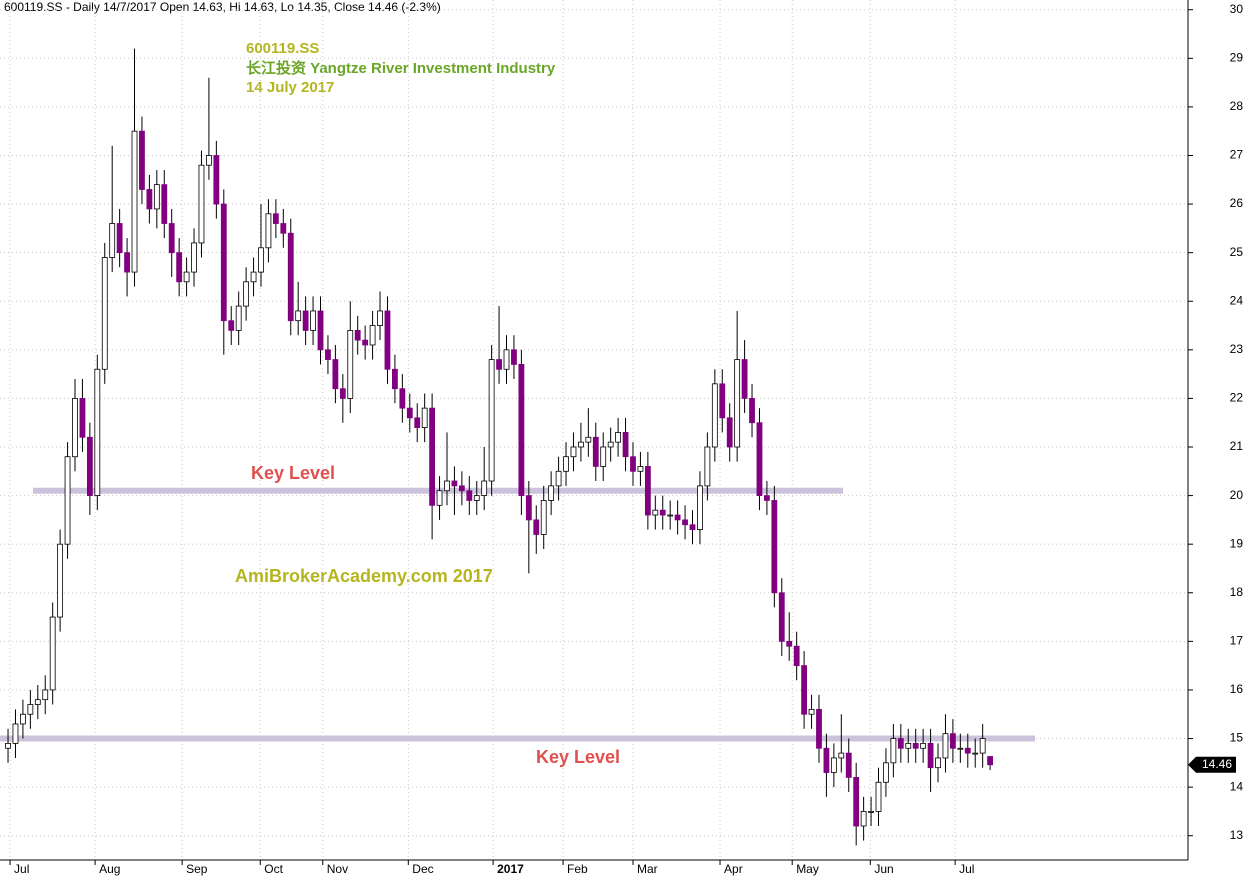 Image resolution: width=1249 pixels, height=878 pixels. Describe the element at coordinates (1237, 349) in the screenshot. I see `y-tick-label: 23` at that location.